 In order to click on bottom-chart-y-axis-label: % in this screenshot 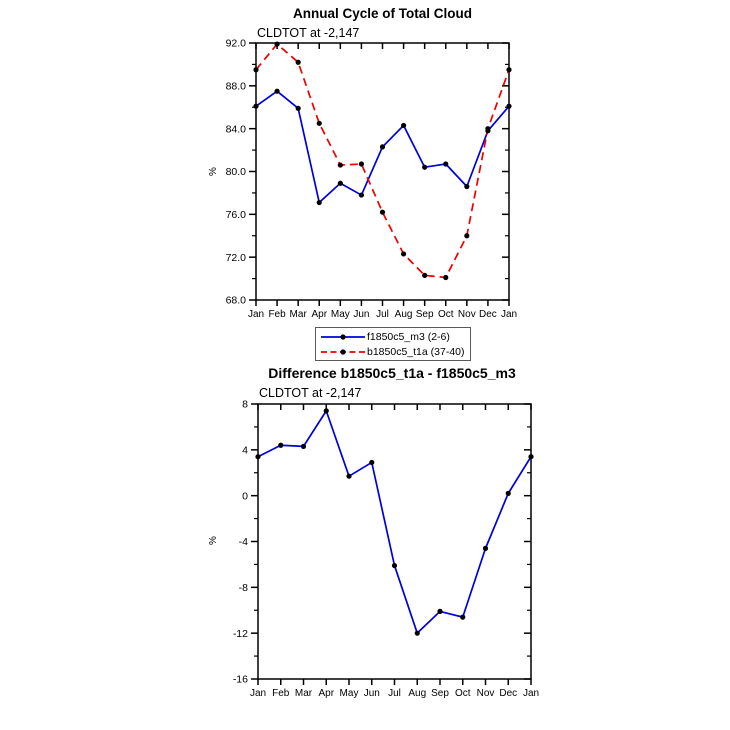, I will do `click(213, 540)`.